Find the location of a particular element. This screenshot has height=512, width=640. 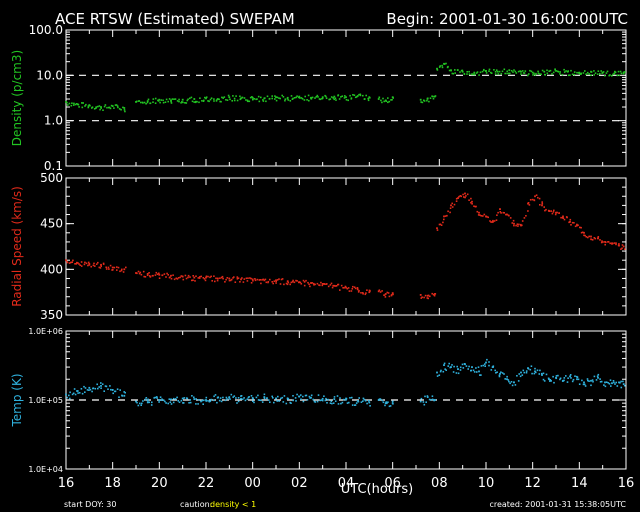

y-tick-label: 1.0E+04 is located at coordinates (45, 469).